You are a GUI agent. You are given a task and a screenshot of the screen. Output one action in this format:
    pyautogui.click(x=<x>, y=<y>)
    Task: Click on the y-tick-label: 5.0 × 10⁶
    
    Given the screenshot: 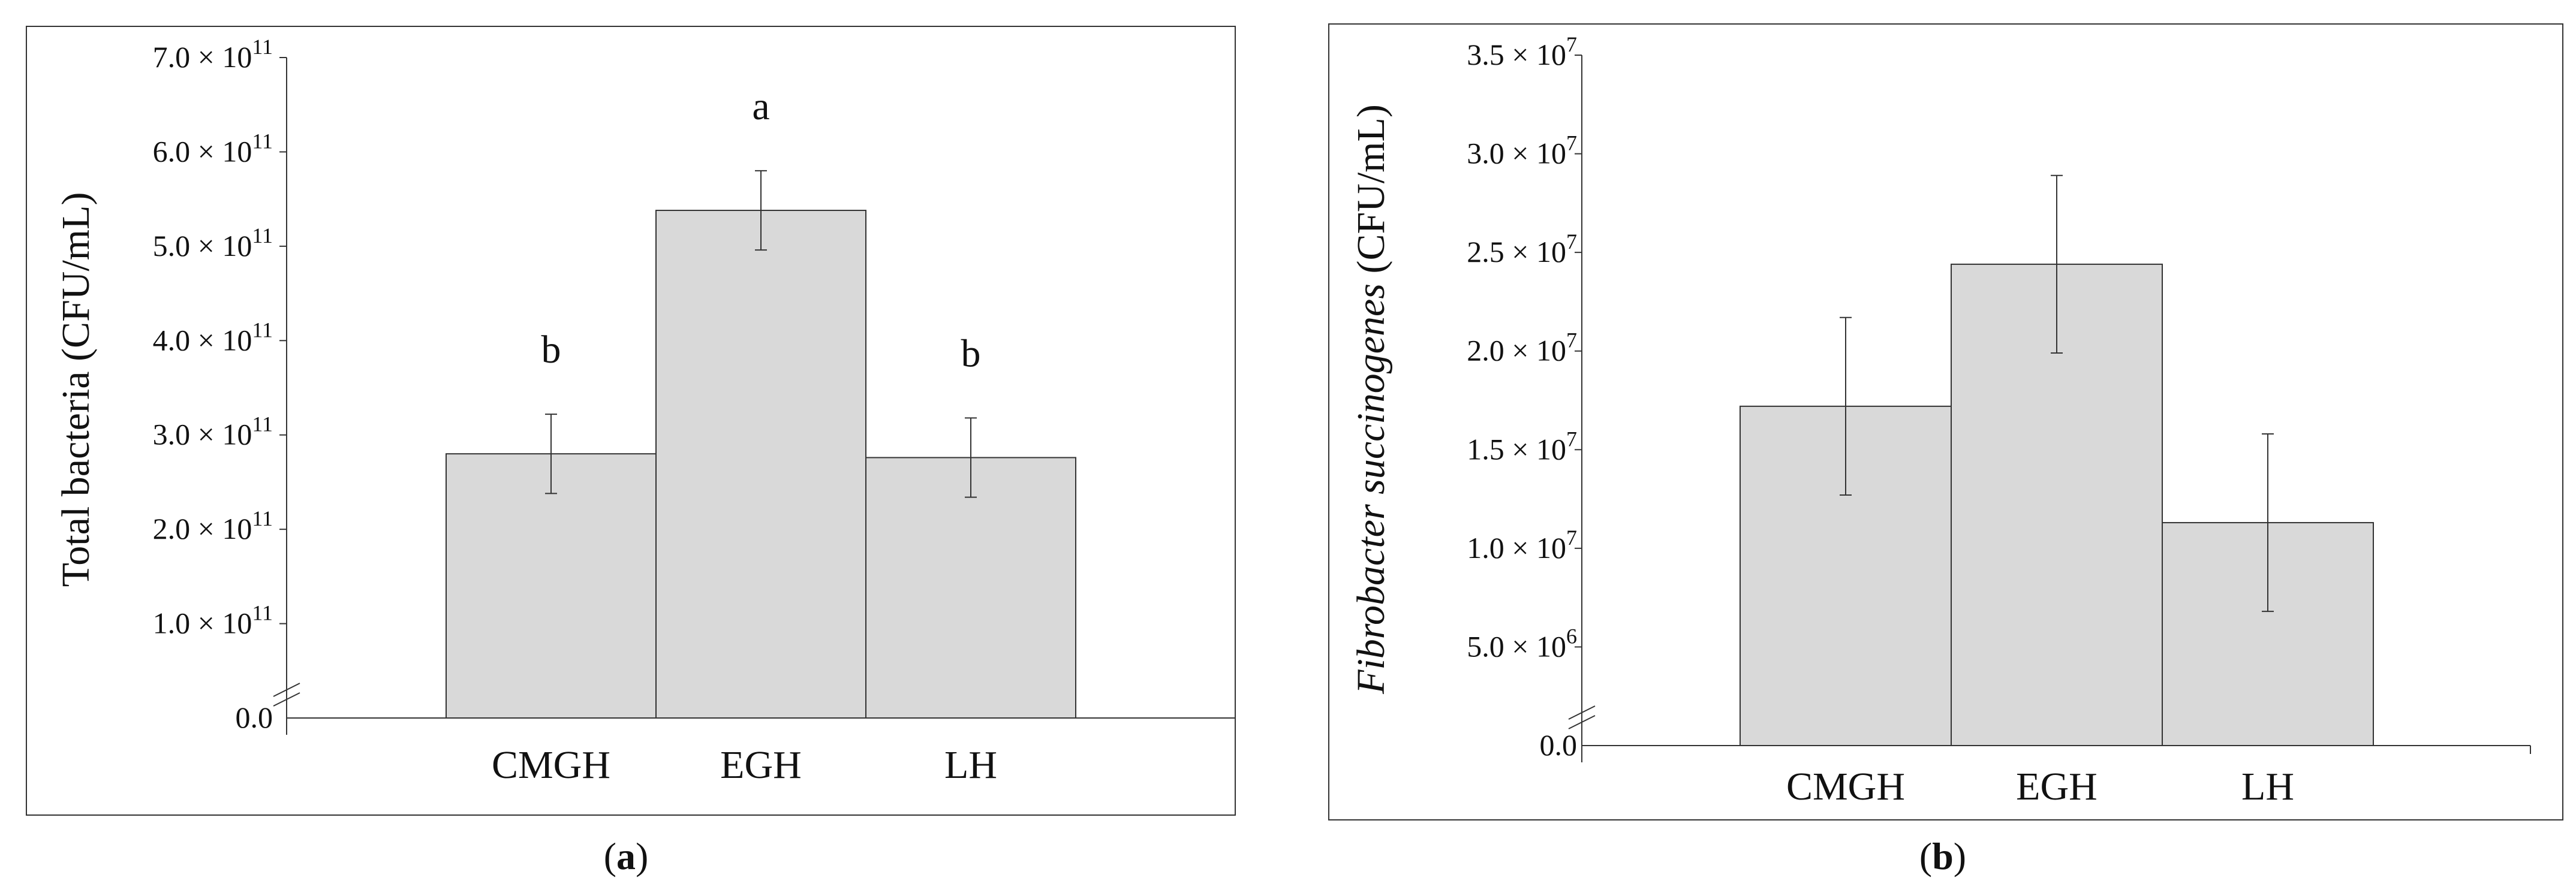 What is the action you would take?
    pyautogui.click(x=1522, y=643)
    